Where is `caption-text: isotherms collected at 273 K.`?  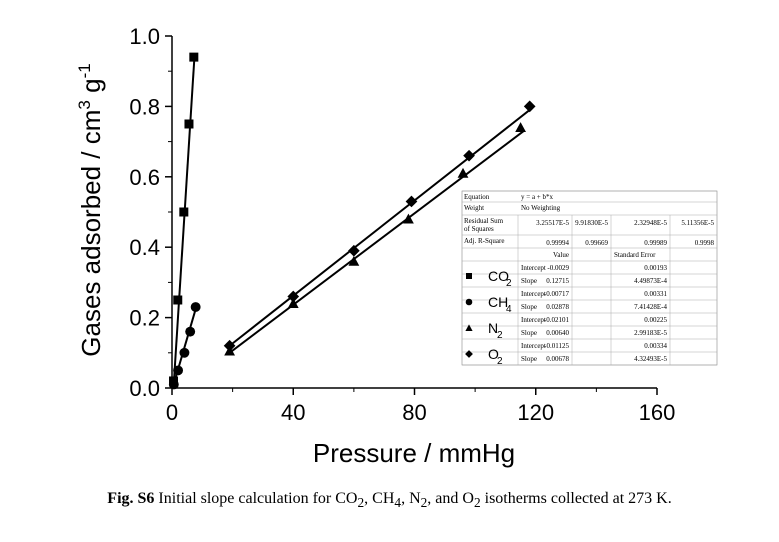
caption-text: isotherms collected at 273 K. is located at coordinates (576, 498).